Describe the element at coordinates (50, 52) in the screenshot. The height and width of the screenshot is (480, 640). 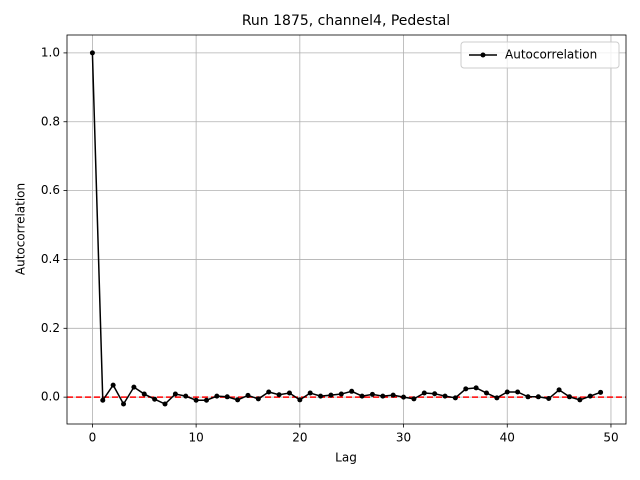
I see `y-tick-label: 1.0` at that location.